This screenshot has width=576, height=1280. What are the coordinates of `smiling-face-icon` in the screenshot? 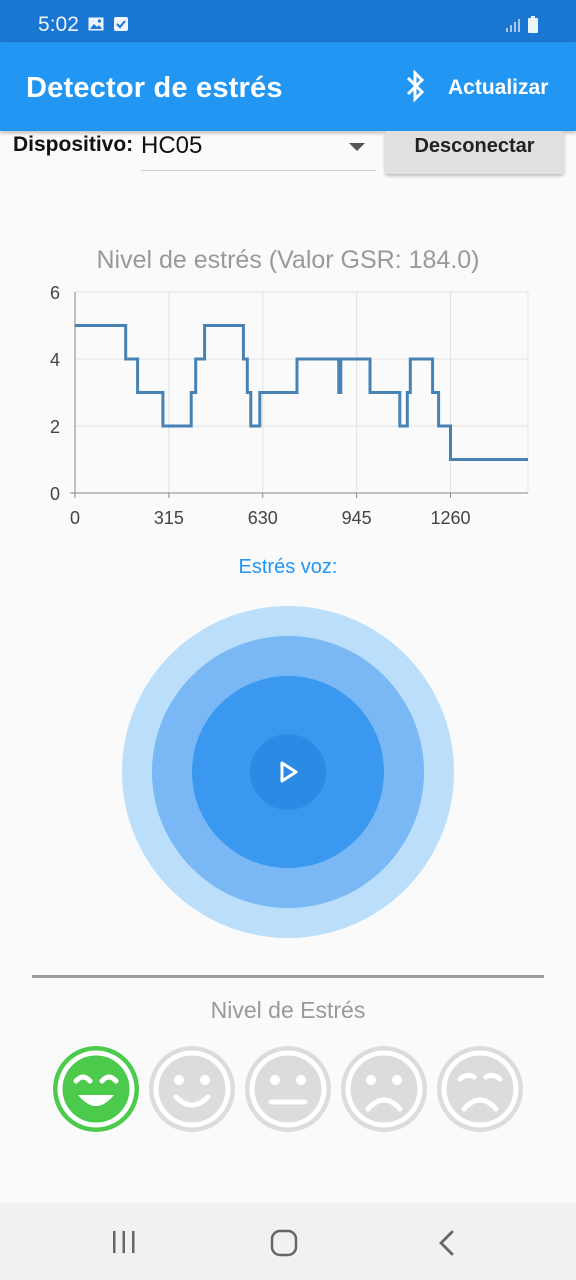 It's located at (192, 1089).